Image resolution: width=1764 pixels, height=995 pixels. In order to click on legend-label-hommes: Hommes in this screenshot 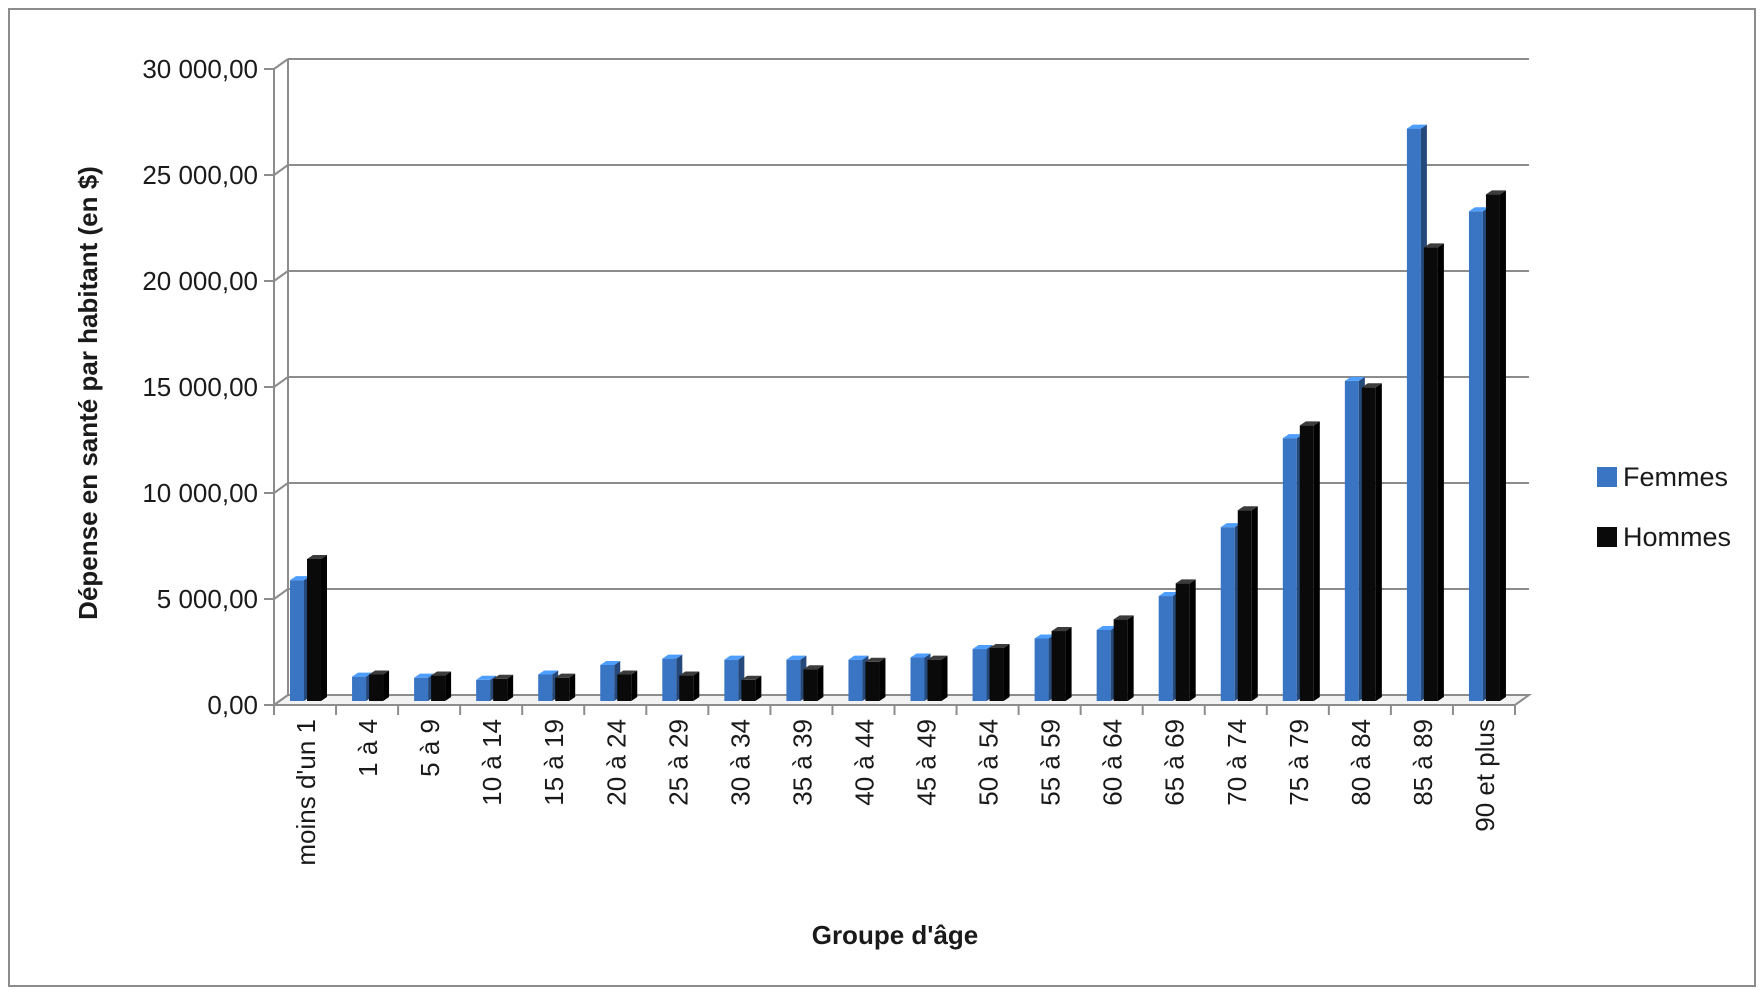, I will do `click(1677, 537)`.